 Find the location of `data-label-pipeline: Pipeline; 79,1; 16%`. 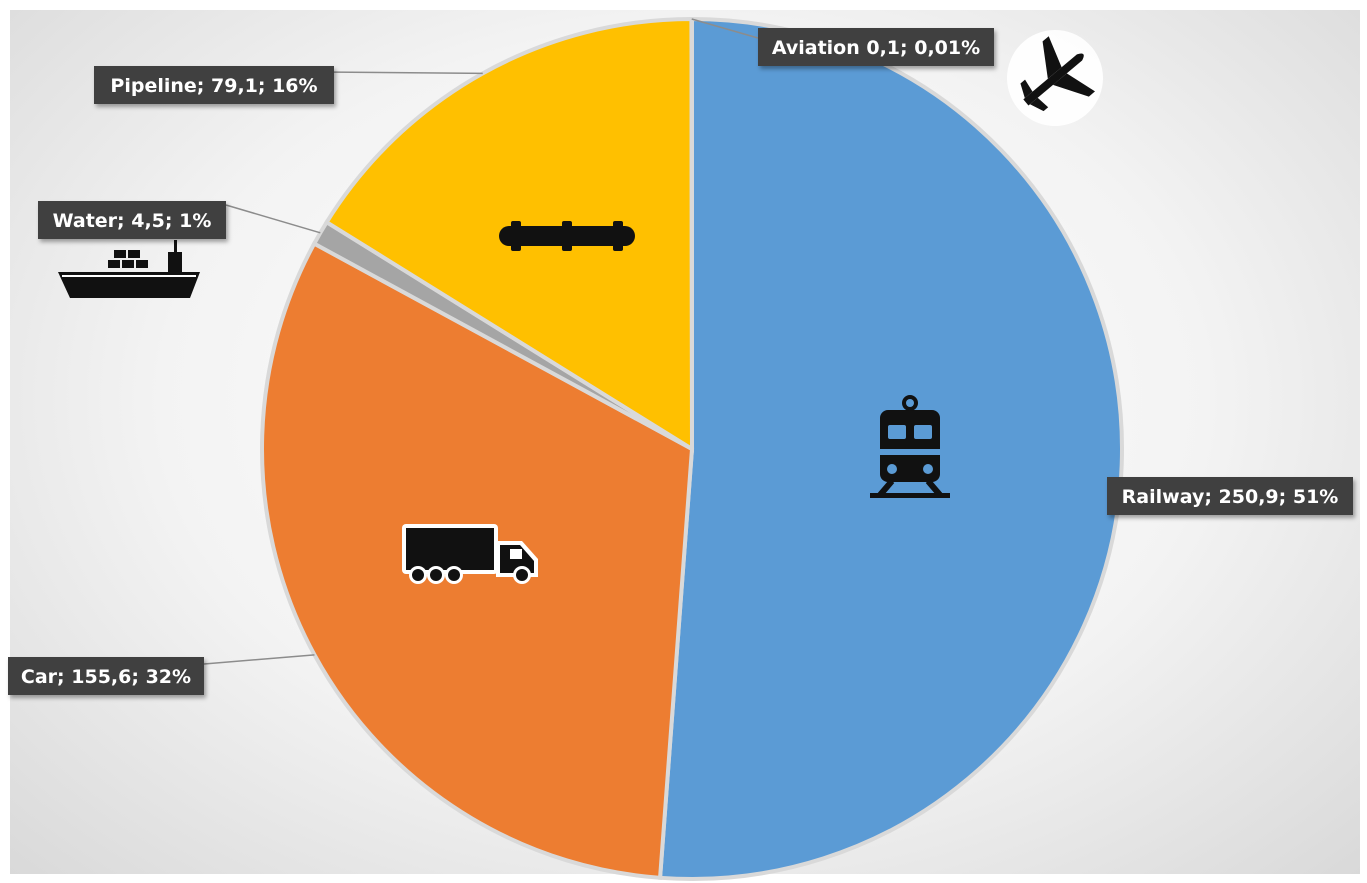

data-label-pipeline: Pipeline; 79,1; 16% is located at coordinates (214, 85).